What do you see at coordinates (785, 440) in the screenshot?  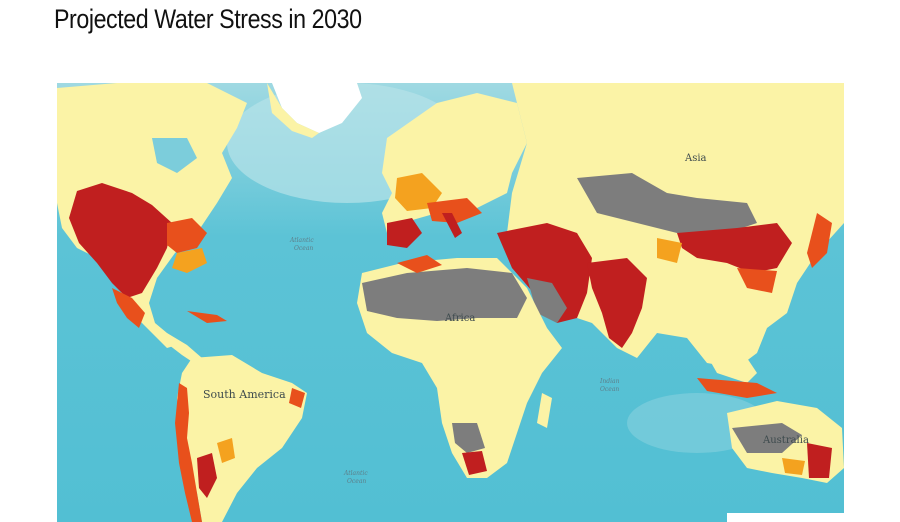 I see `label-australia: Australia` at bounding box center [785, 440].